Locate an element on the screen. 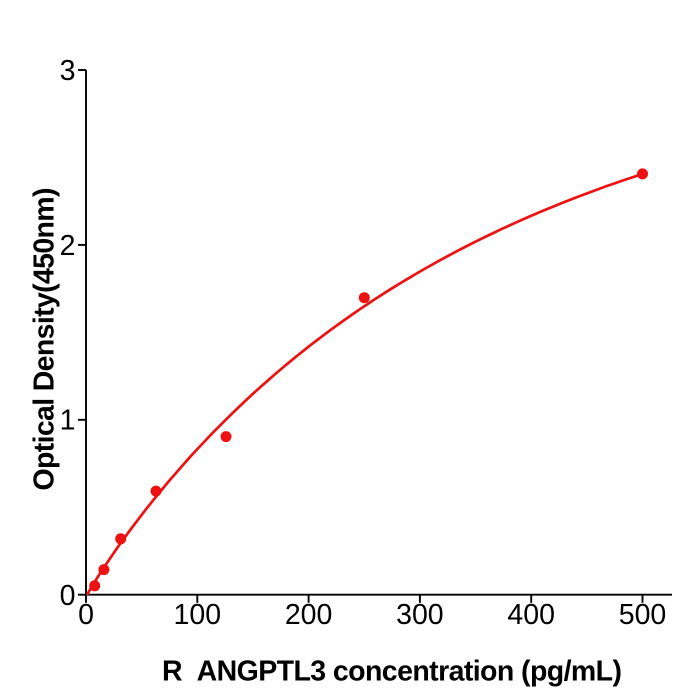 The height and width of the screenshot is (700, 700). svg-text: 300 is located at coordinates (420, 615).